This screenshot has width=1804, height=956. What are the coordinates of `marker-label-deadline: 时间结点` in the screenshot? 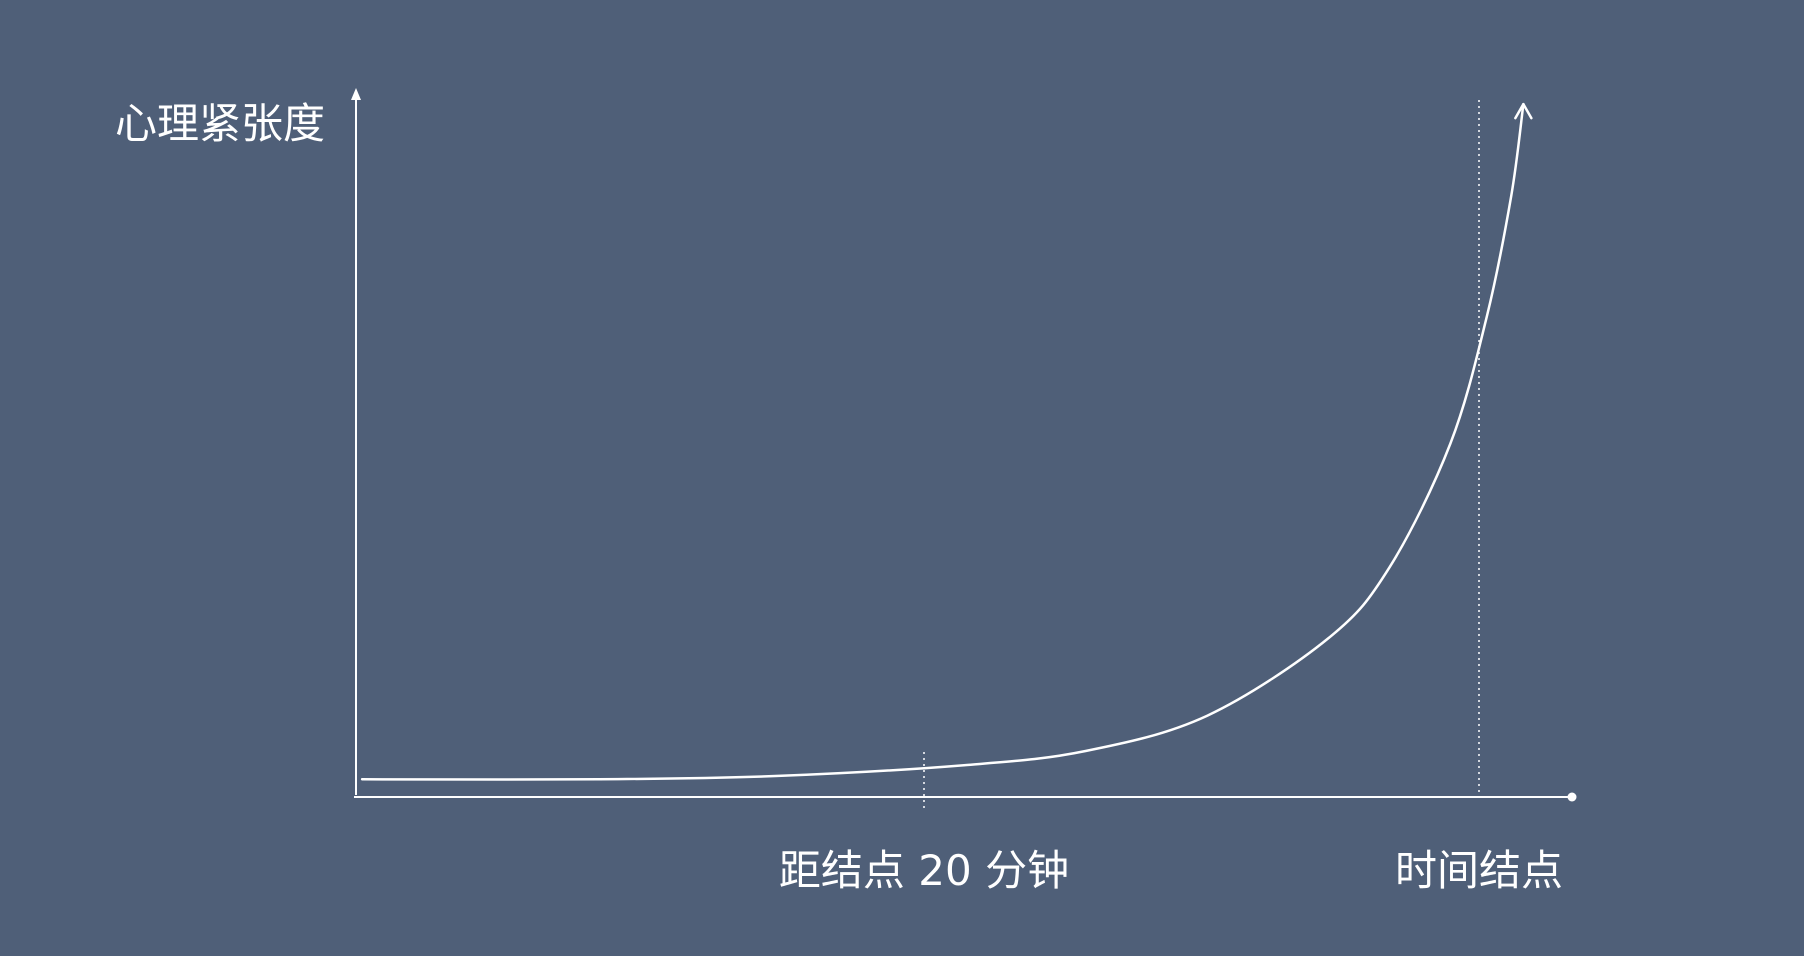 It's located at (1479, 870).